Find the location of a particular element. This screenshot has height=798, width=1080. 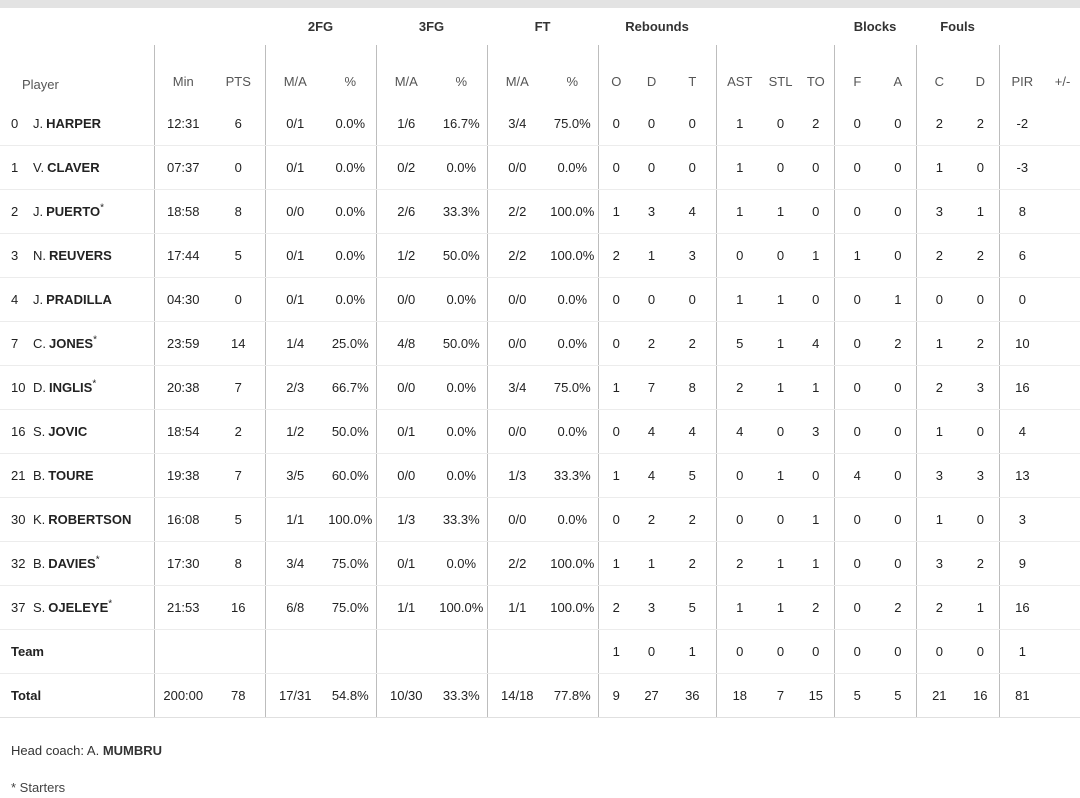

col-foul-c: C is located at coordinates (939, 73).